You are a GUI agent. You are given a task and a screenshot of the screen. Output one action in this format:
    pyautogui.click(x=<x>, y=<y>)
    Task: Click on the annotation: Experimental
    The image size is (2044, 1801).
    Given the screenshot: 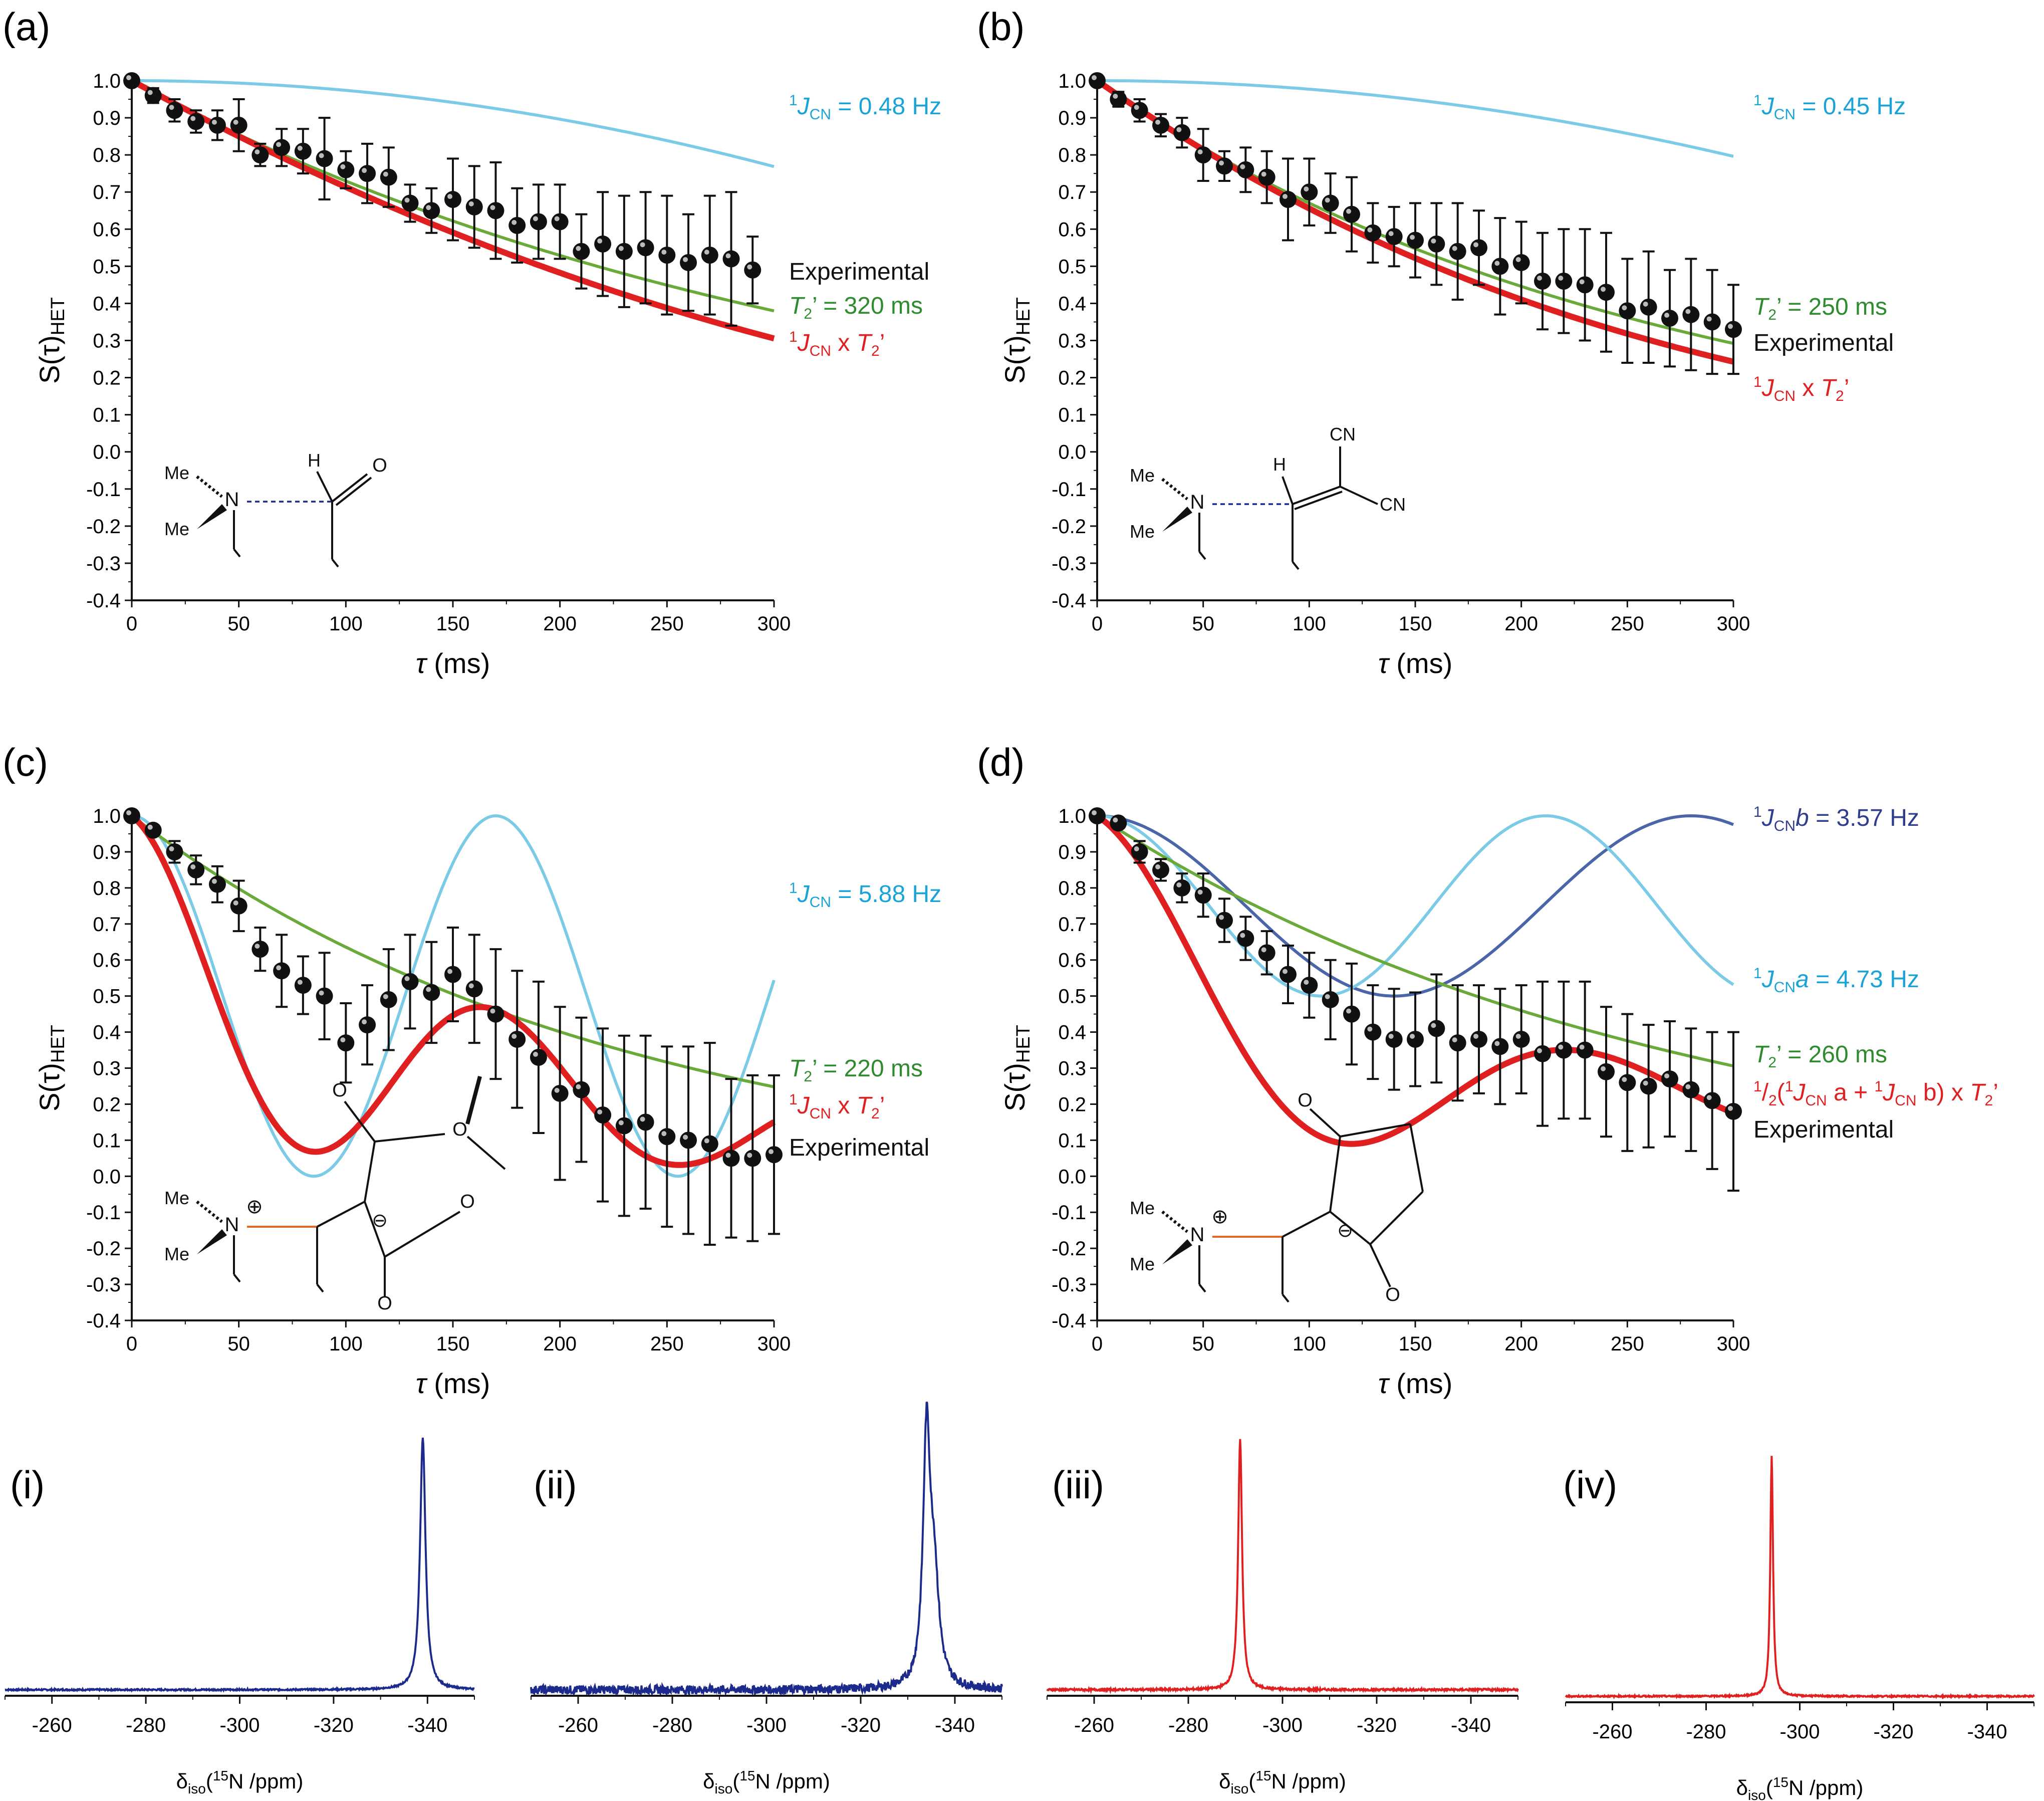 What is the action you would take?
    pyautogui.click(x=859, y=272)
    